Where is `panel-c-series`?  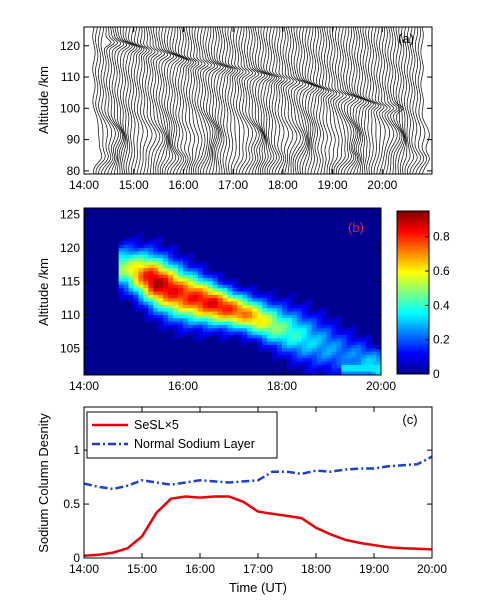 panel-c-series is located at coordinates (258, 506).